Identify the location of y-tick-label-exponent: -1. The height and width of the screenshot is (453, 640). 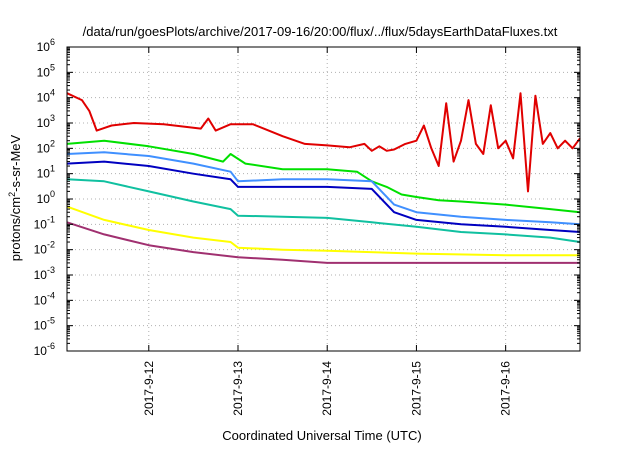
(51, 219).